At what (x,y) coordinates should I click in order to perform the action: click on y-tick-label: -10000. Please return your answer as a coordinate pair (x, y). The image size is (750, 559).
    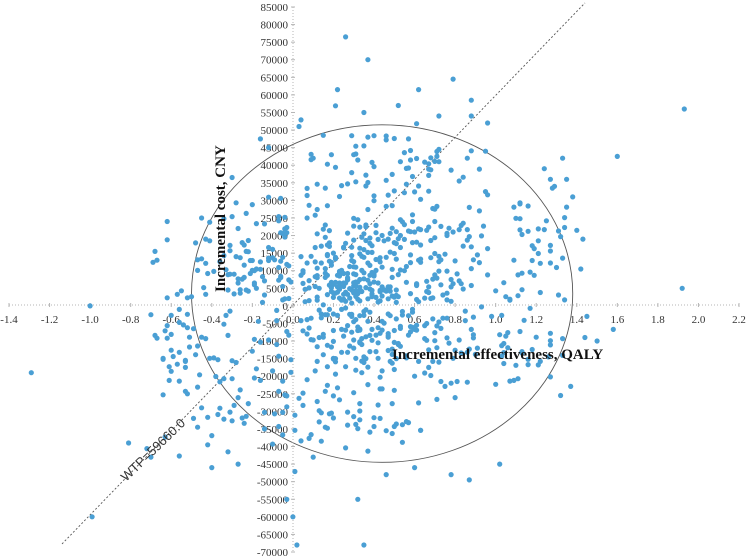
    Looking at the image, I should click on (273, 342).